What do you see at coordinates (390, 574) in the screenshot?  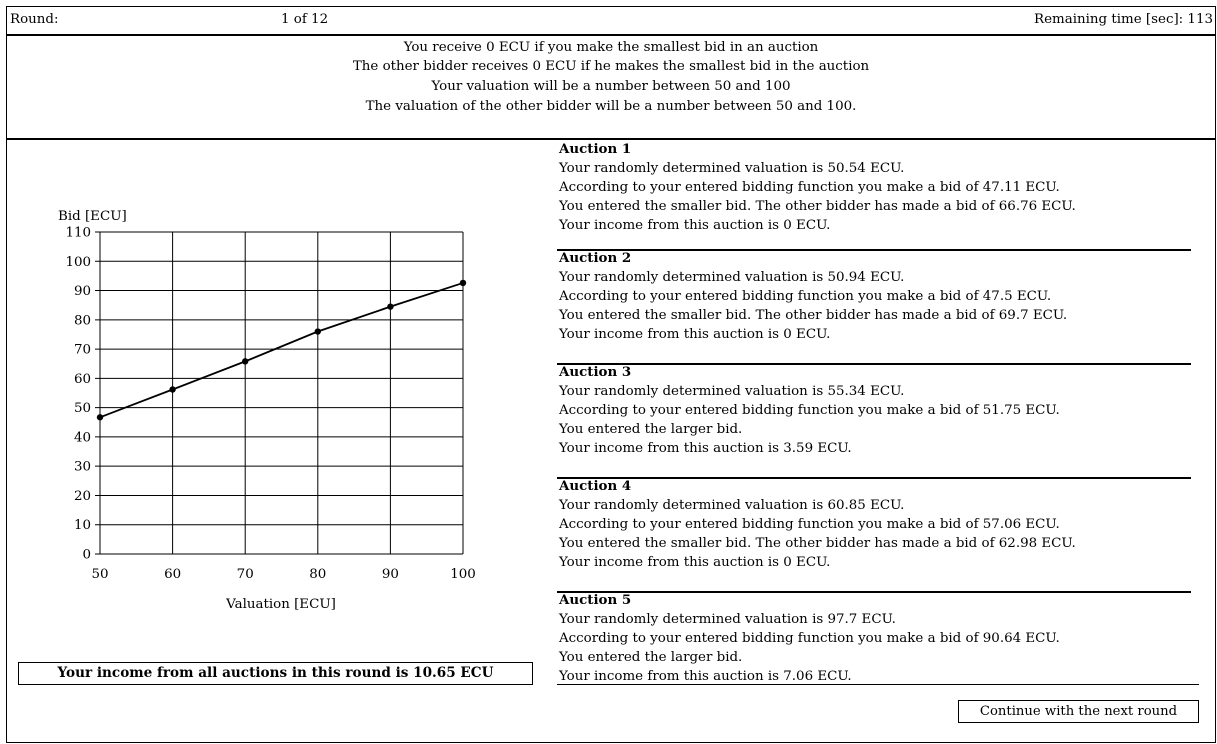 I see `x-tick-label: 90` at bounding box center [390, 574].